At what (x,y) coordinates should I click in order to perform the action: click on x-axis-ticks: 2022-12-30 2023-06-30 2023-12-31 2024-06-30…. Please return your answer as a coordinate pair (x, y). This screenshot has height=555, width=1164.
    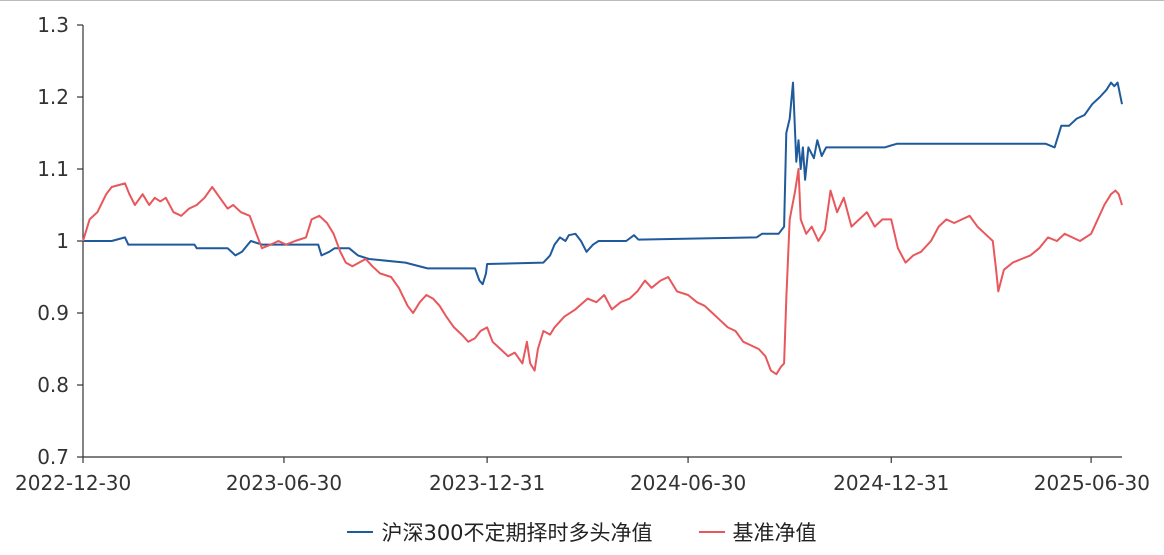
    Looking at the image, I should click on (582, 476).